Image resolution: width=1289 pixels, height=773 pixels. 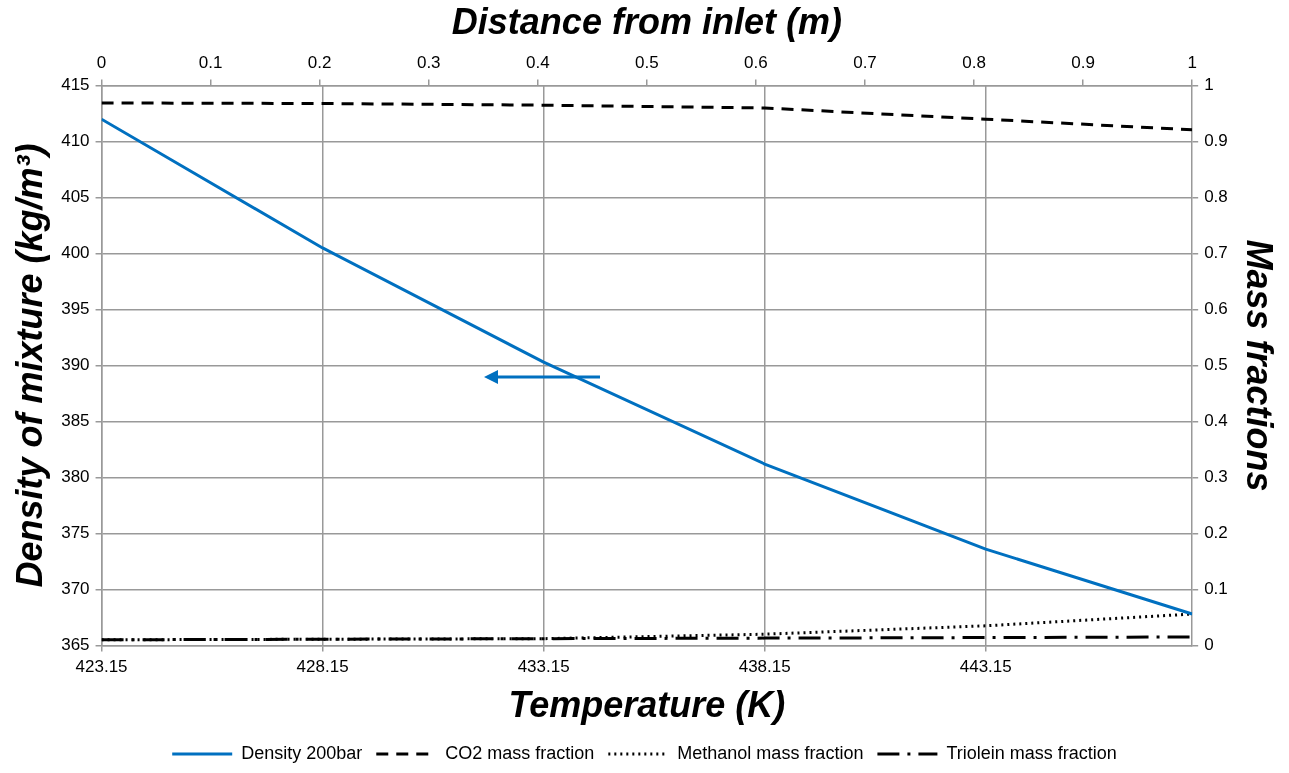 I want to click on y-tick-label: 380, so click(x=75, y=477).